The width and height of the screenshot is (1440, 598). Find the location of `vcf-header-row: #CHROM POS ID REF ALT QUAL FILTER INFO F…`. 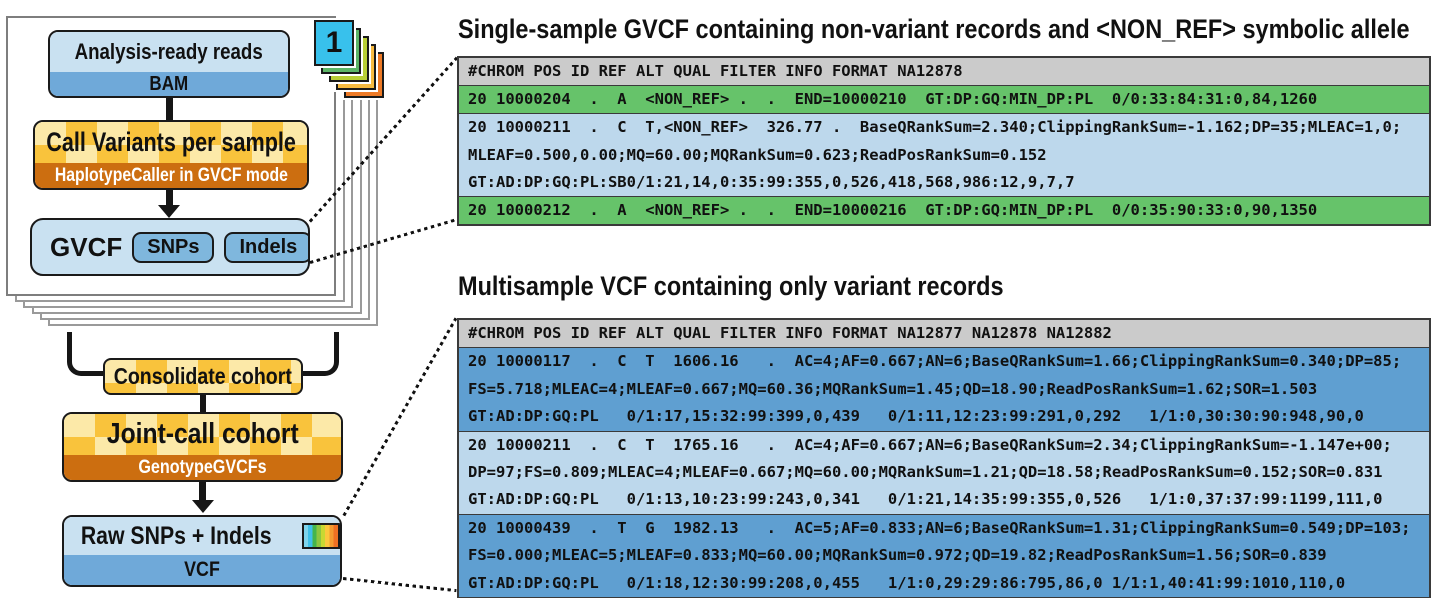

vcf-header-row: #CHROM POS ID REF ALT QUAL FILTER INFO F… is located at coordinates (944, 334).